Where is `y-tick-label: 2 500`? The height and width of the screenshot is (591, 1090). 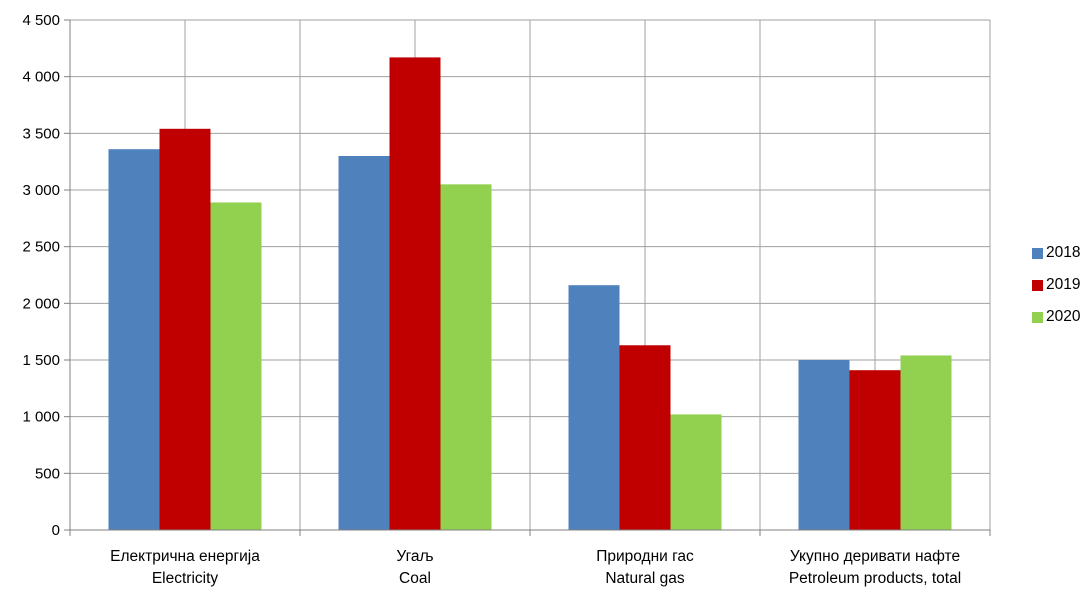 y-tick-label: 2 500 is located at coordinates (41, 247).